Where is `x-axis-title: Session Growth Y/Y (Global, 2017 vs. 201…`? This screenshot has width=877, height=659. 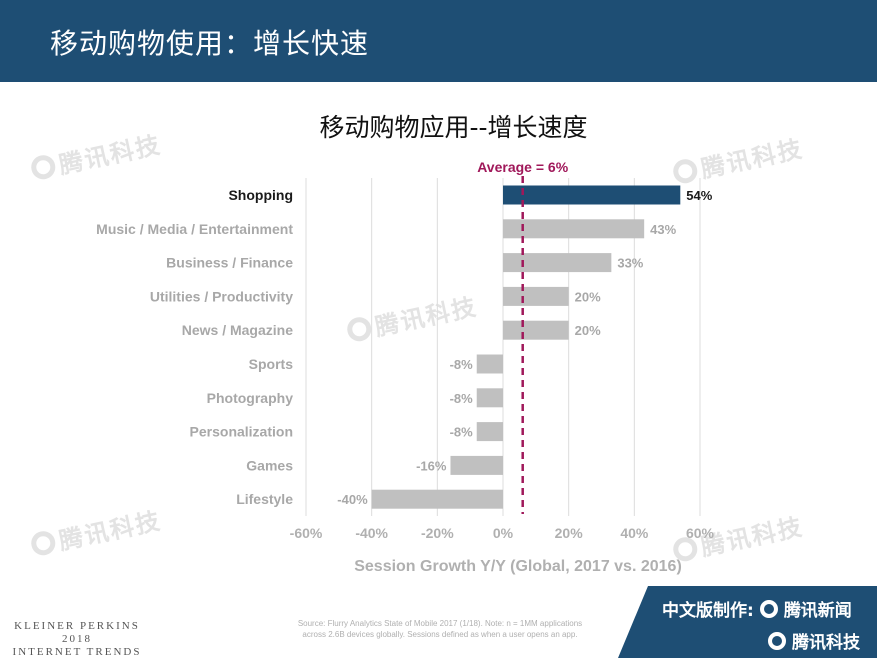
x-axis-title: Session Growth Y/Y (Global, 2017 vs. 201… is located at coordinates (518, 566).